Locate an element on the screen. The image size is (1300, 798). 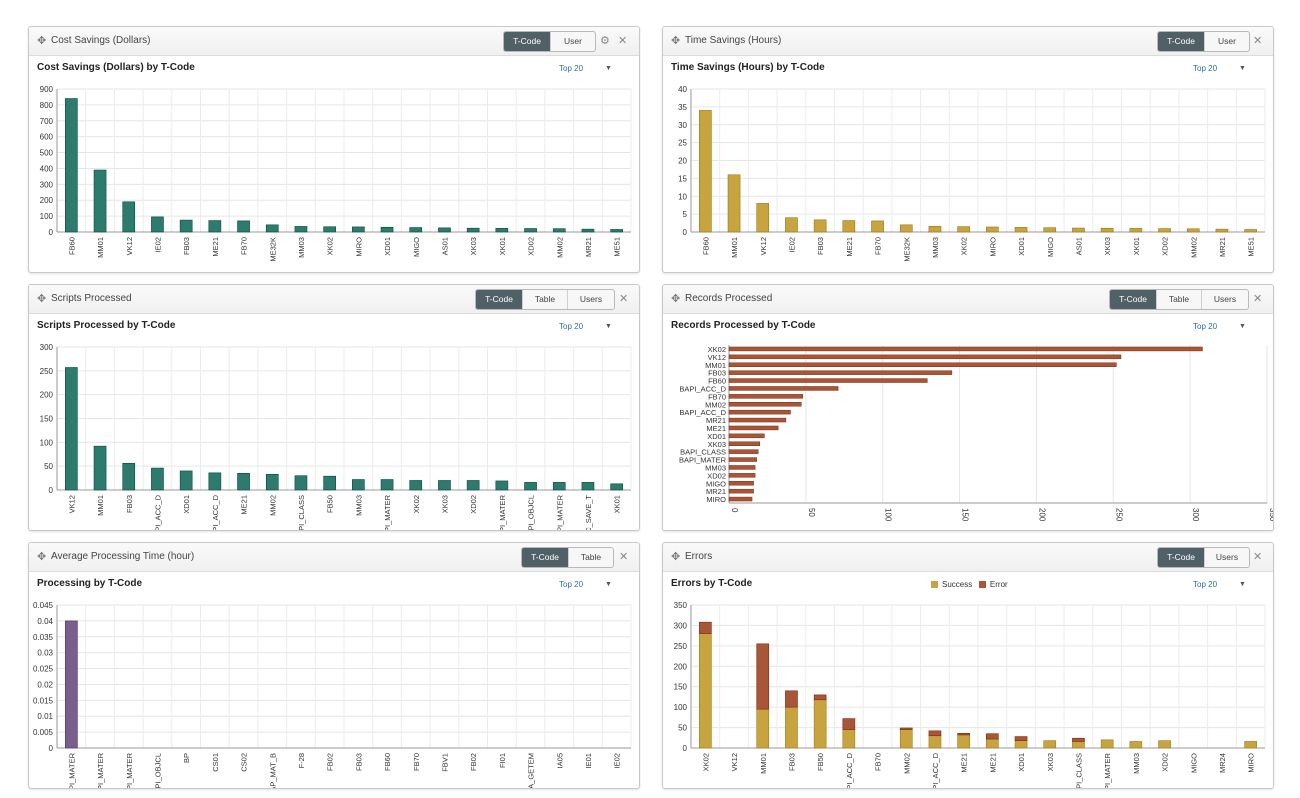
y-tick-label: MM03 is located at coordinates (715, 467).